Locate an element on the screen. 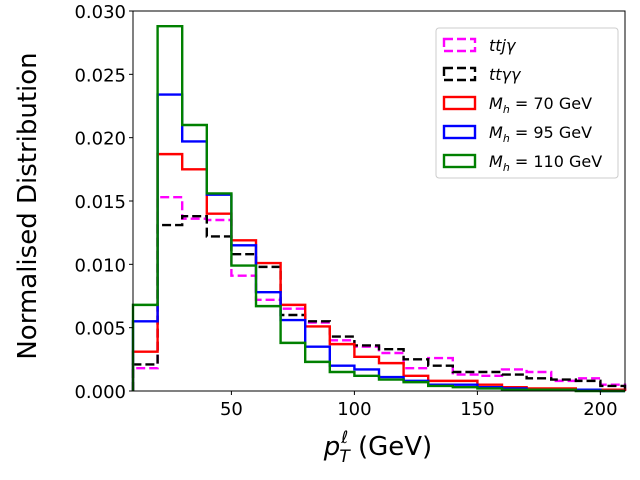 The height and width of the screenshot is (480, 640). legend-label-1: ttjγ is located at coordinates (503, 45).